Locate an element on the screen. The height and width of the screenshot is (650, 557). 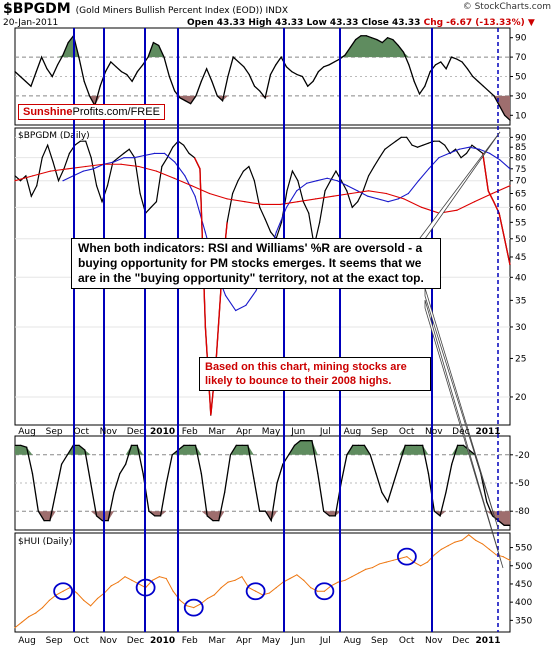
y-tick-label: 20 is located at coordinates (521, 398).